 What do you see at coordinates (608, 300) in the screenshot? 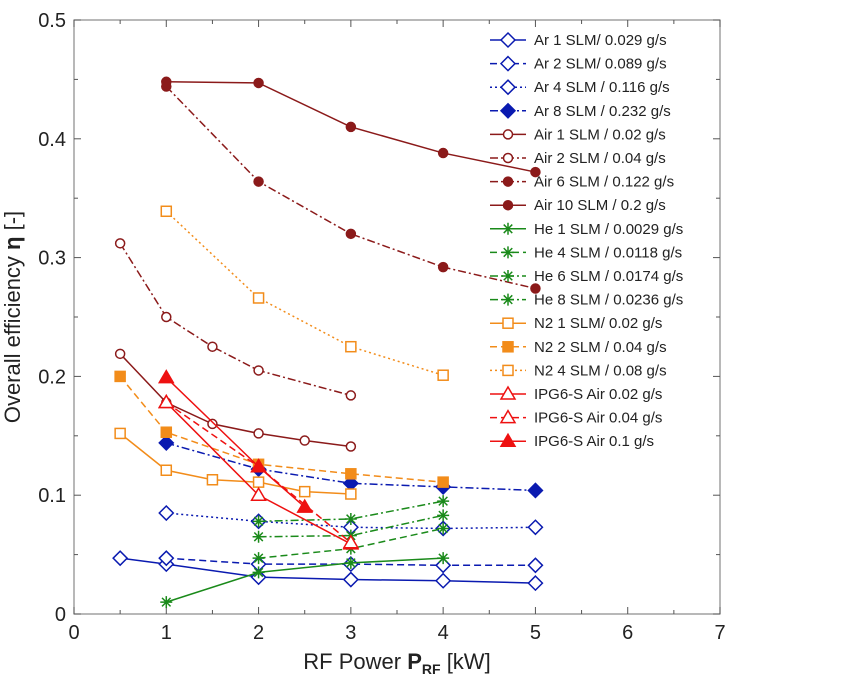
I see `legend-label: He 8 SLM / 0.0236 g/s` at bounding box center [608, 300].